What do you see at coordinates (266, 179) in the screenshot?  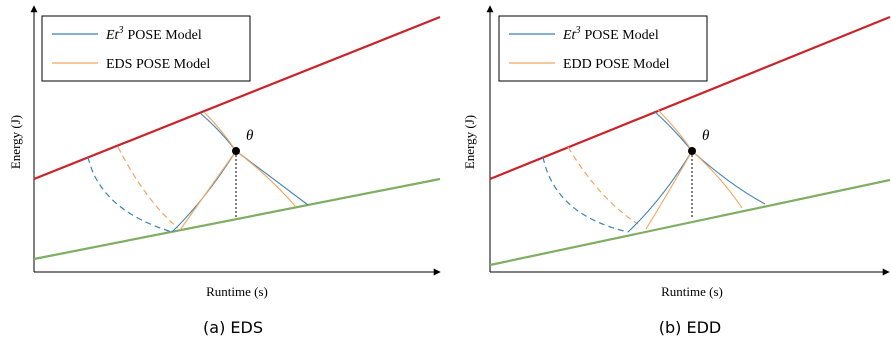 I see `eds-right-curve` at bounding box center [266, 179].